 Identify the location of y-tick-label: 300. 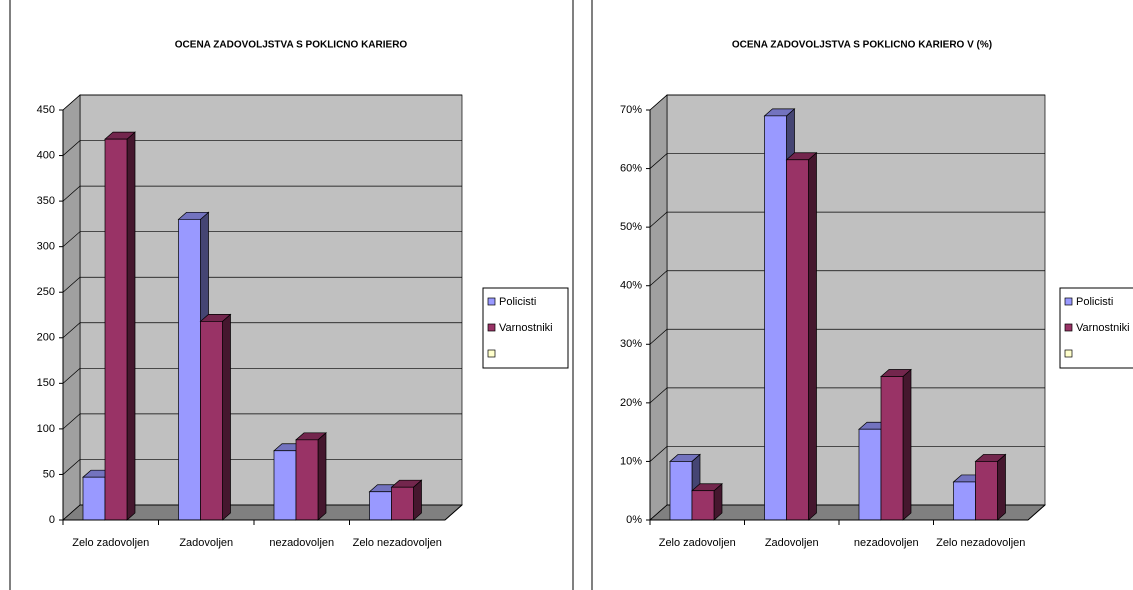
(46, 247).